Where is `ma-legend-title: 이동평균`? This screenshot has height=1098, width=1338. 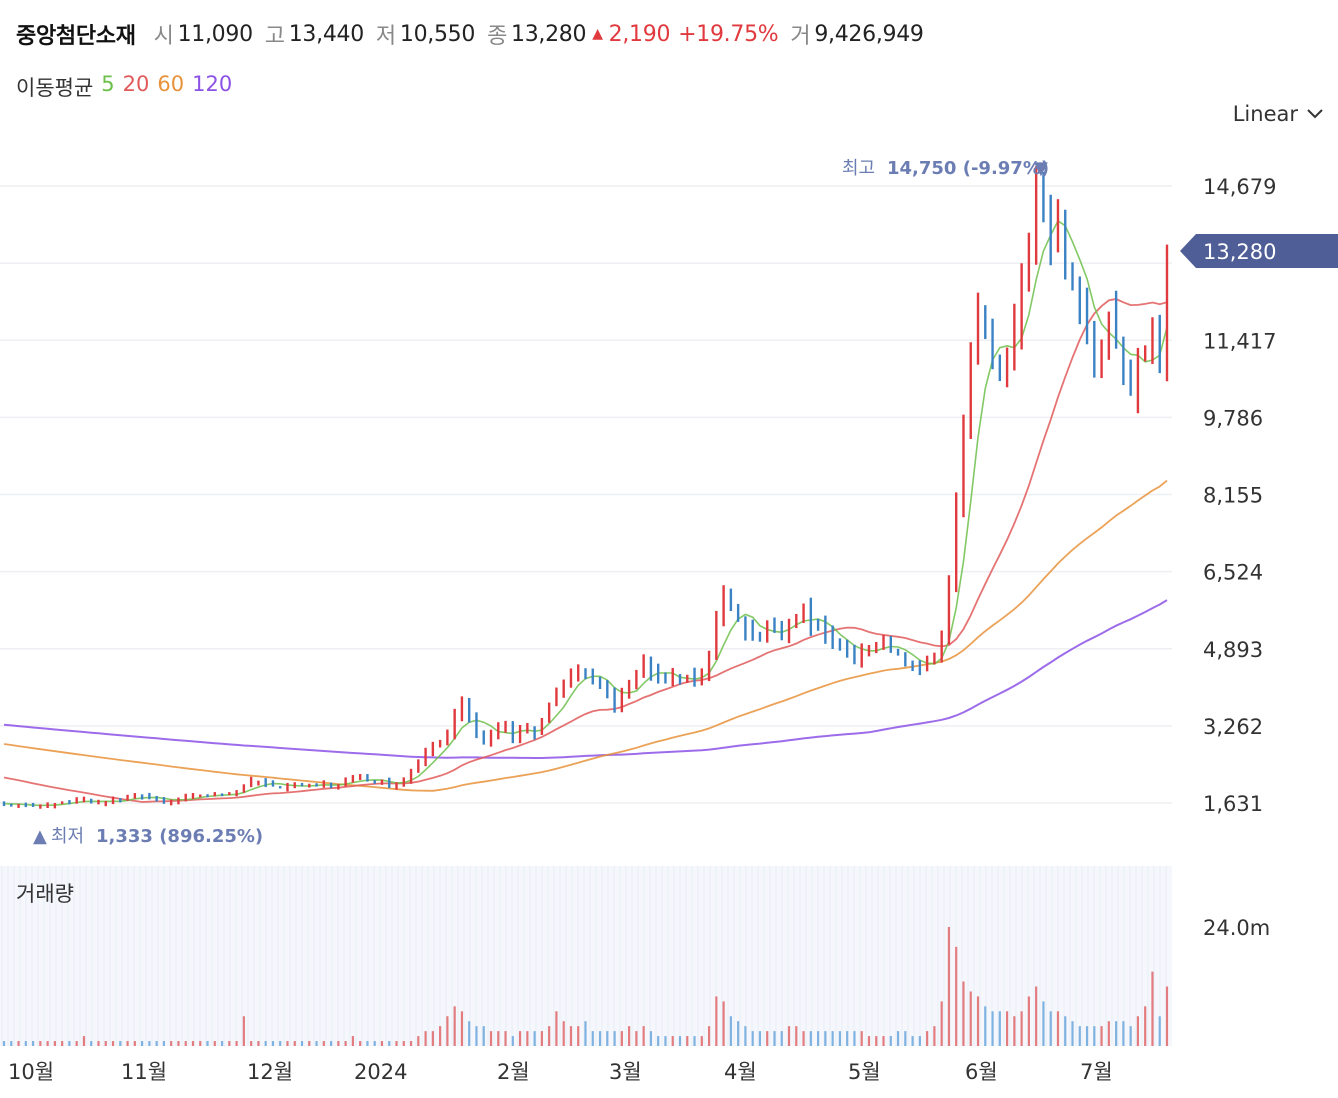 ma-legend-title: 이동평균 is located at coordinates (55, 88).